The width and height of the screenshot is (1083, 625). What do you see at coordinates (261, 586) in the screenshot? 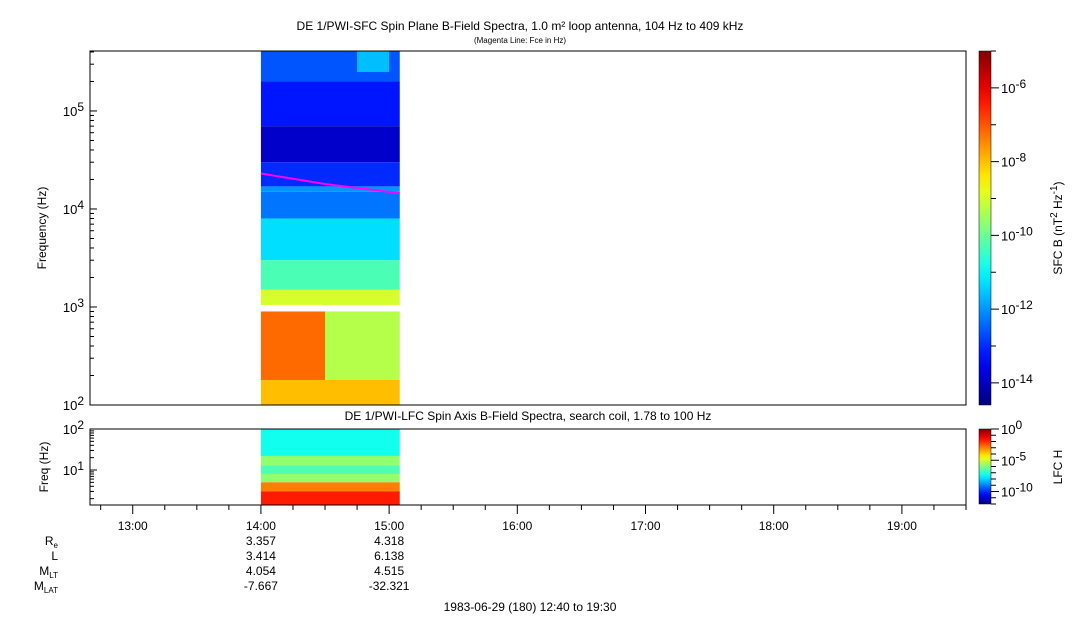
I see `ephemeris-value: -7.667` at bounding box center [261, 586].